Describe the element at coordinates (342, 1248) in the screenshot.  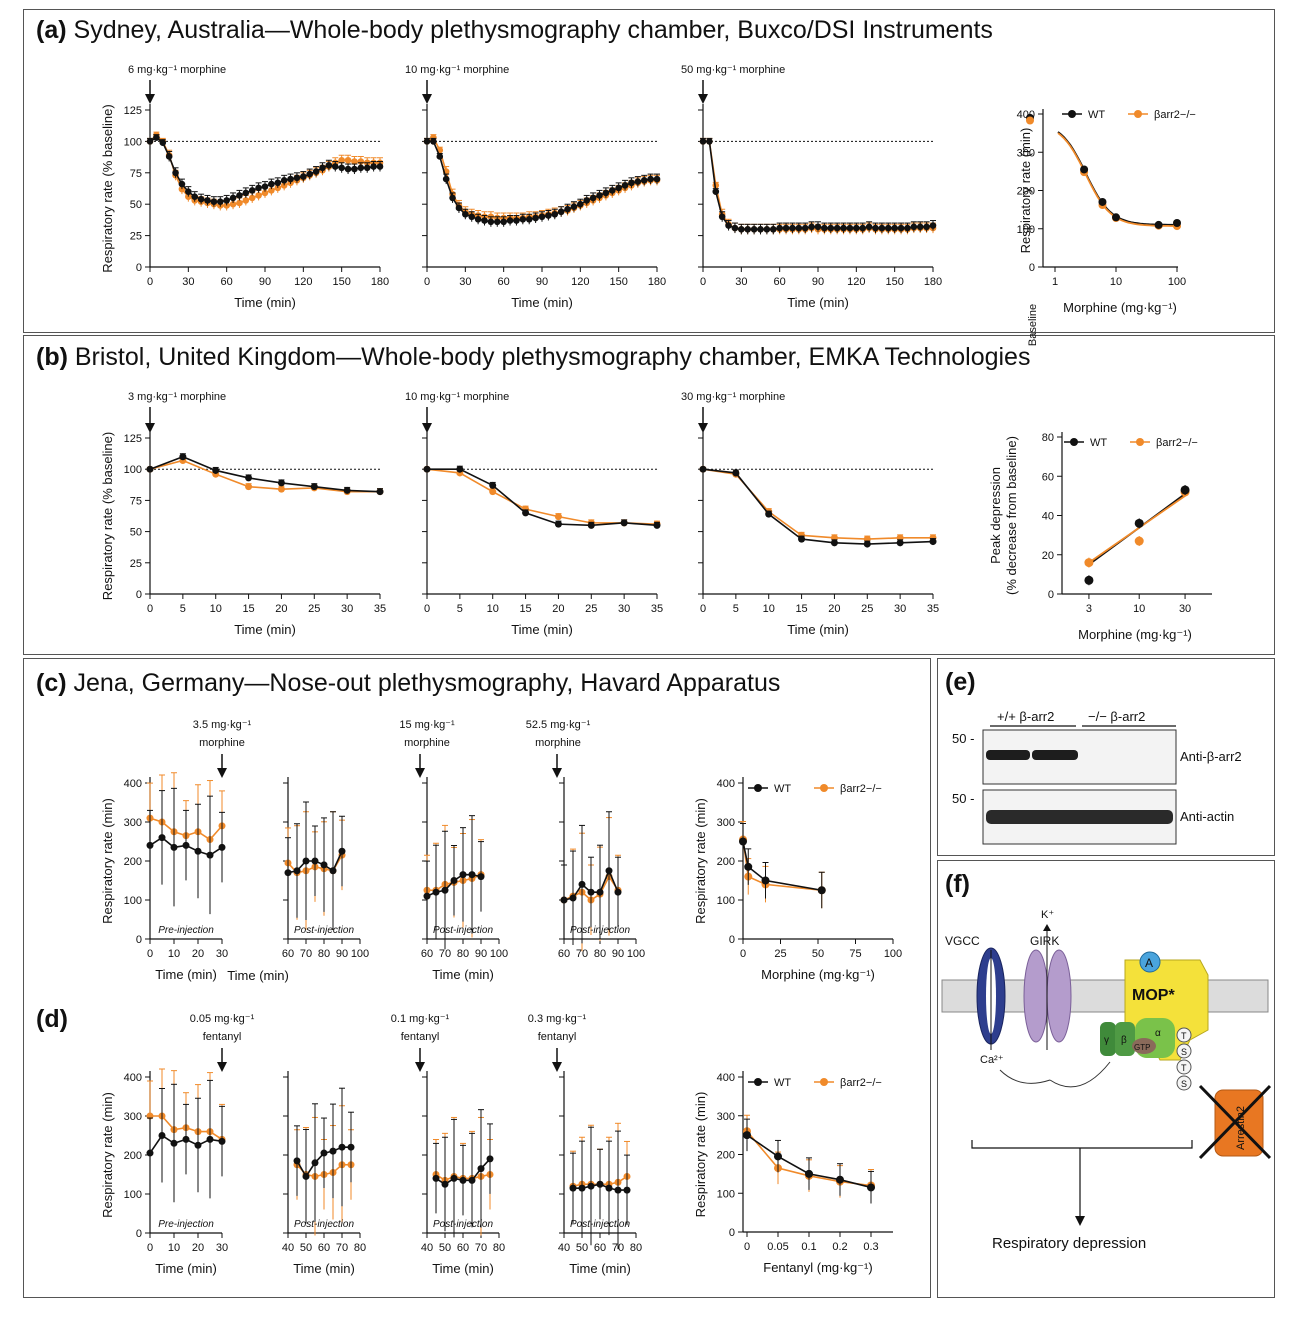
I see `d2-xtick-label: 70` at that location.